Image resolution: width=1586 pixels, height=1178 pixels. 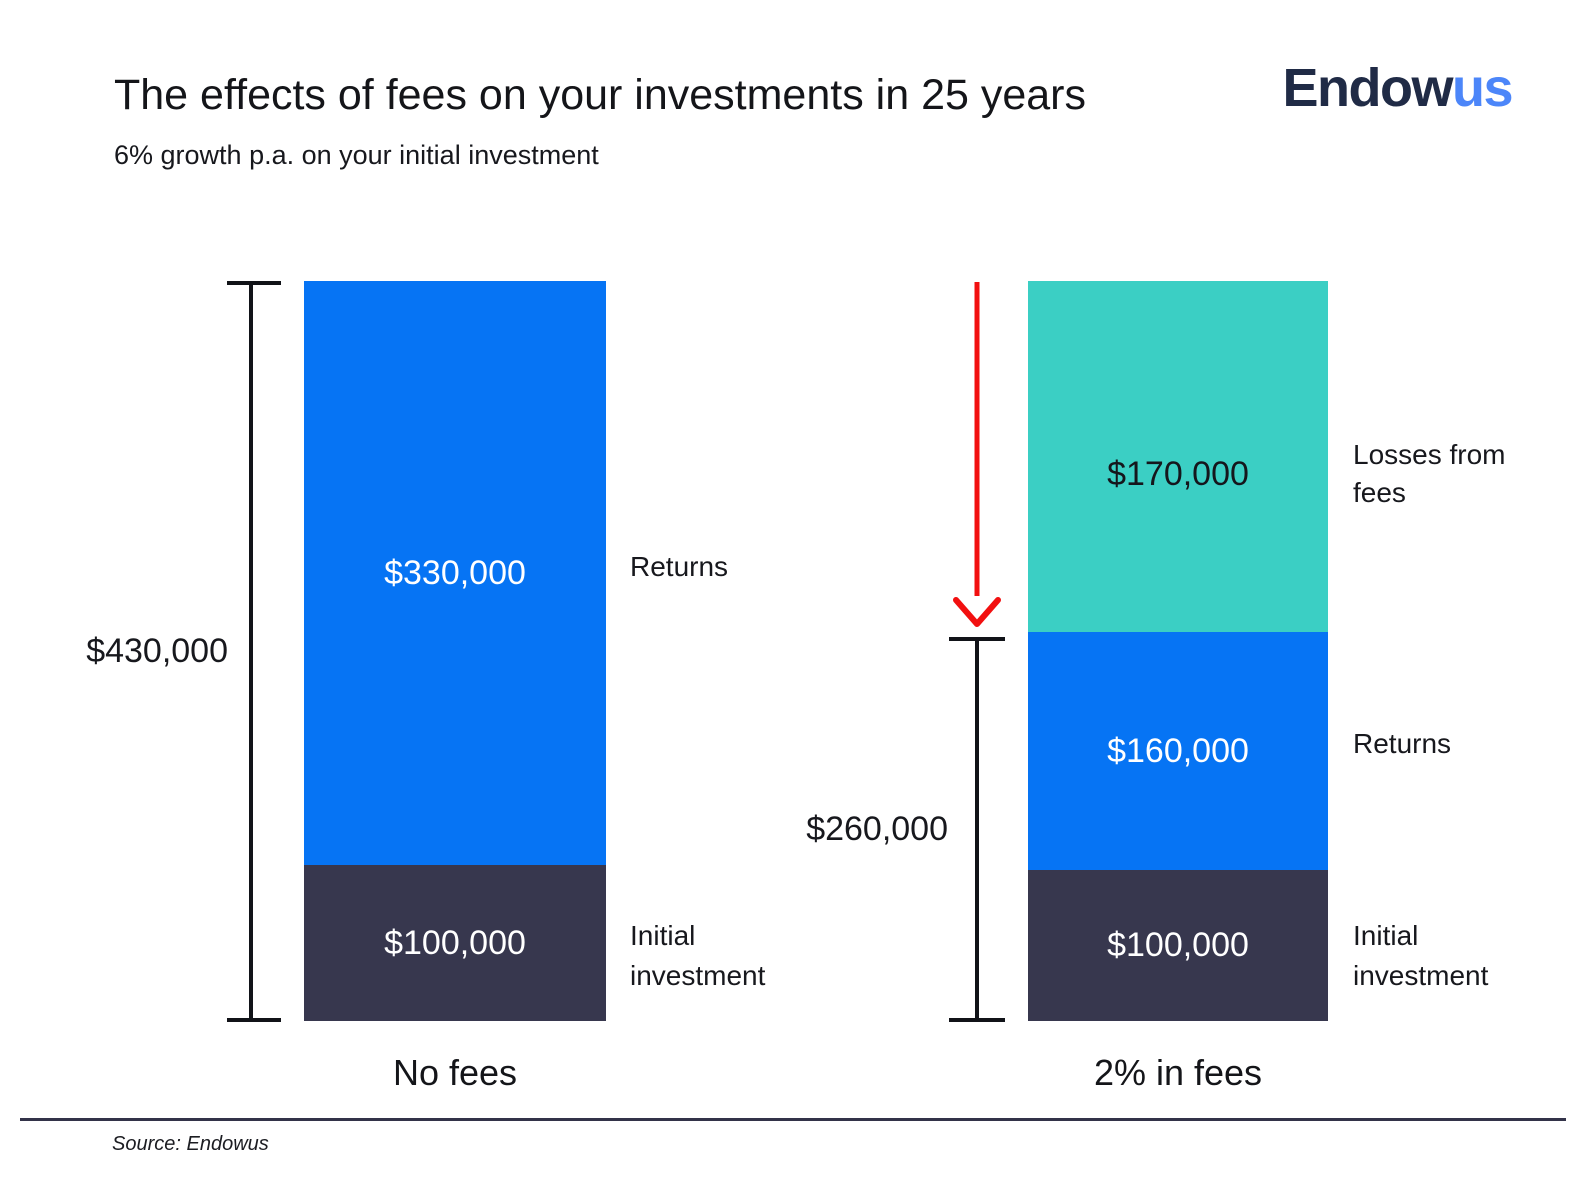 I want to click on fees-initial-segment: $100,000, so click(x=1178, y=945).